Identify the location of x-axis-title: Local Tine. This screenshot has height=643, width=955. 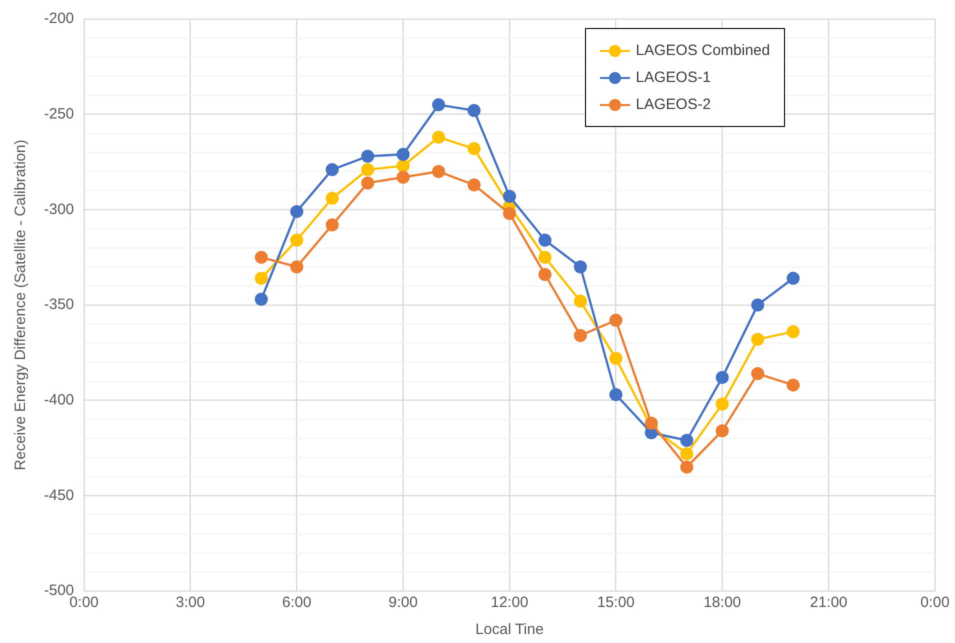
(509, 629).